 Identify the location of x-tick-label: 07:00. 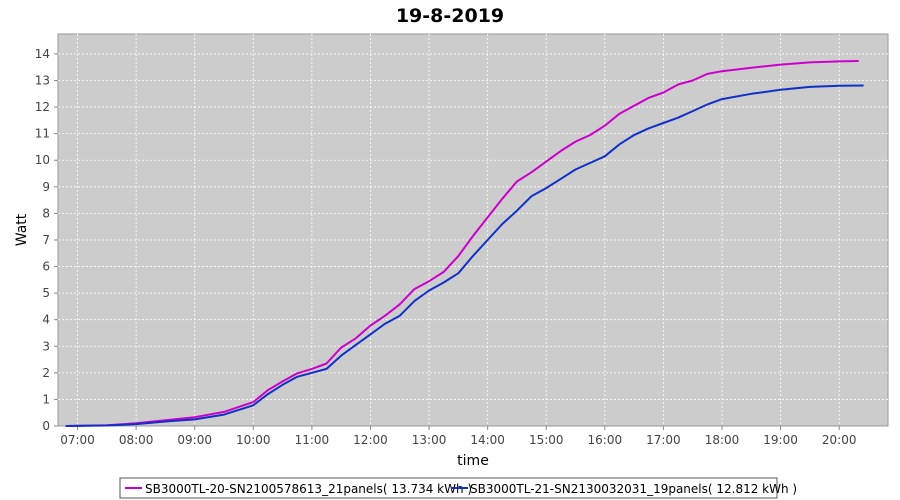
(77, 440).